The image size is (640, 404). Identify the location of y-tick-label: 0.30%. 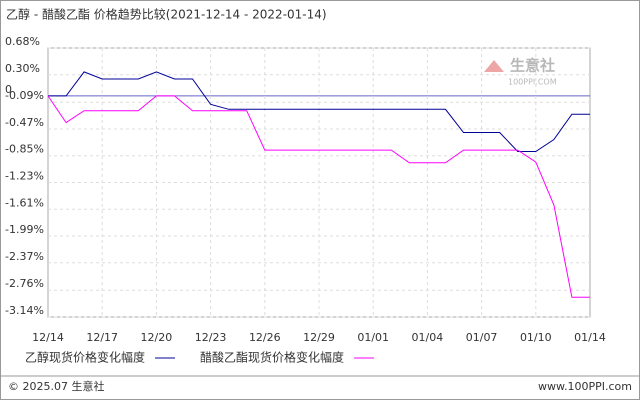
(22, 68).